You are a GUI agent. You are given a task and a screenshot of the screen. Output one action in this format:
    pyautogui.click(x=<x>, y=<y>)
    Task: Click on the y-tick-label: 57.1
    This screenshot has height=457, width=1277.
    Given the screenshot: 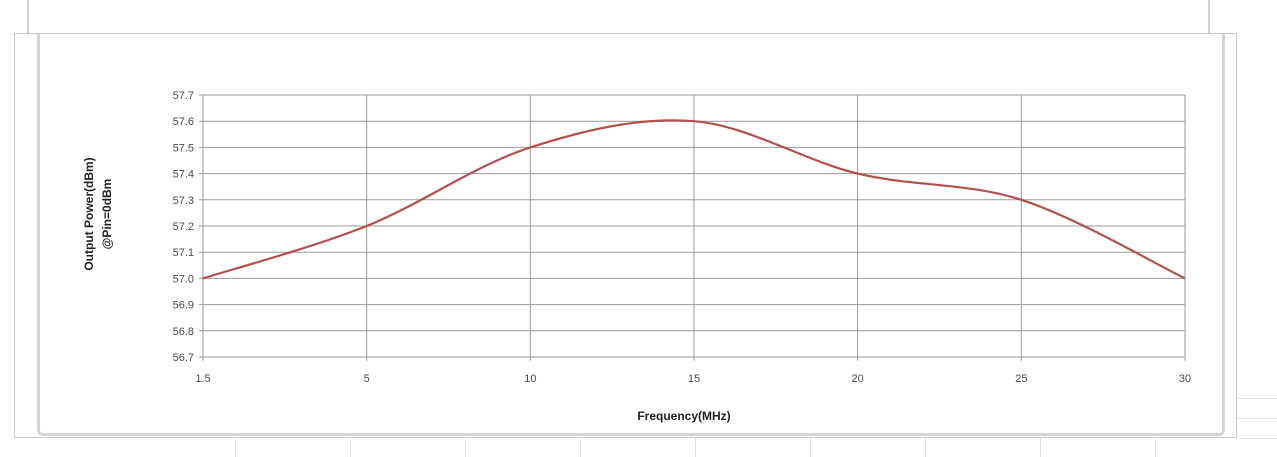 What is the action you would take?
    pyautogui.click(x=183, y=253)
    